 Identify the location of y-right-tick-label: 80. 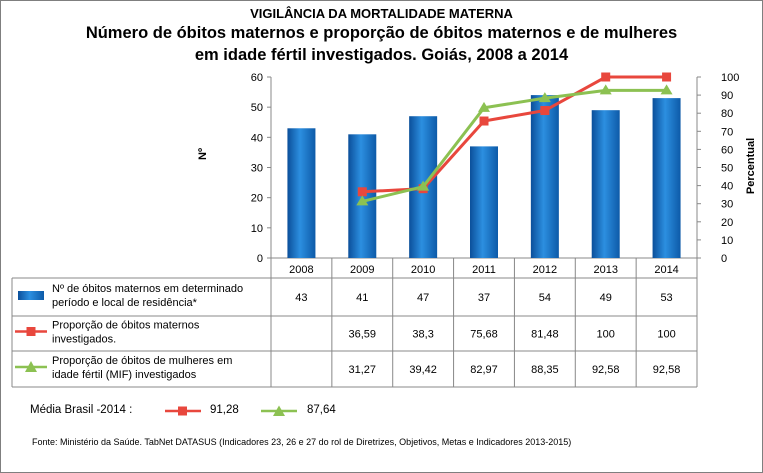
(727, 114).